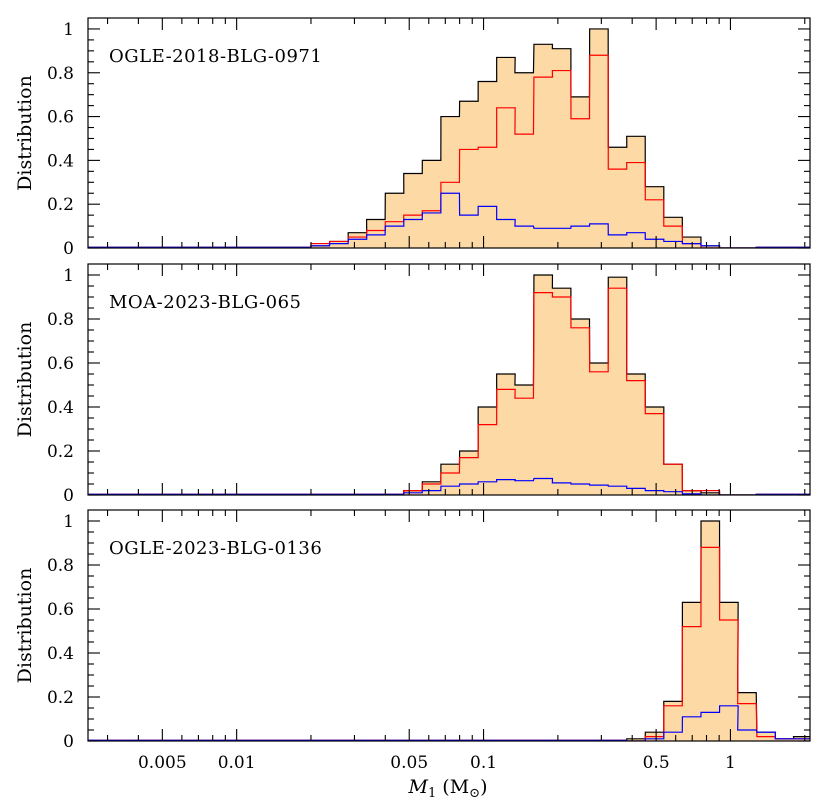 This screenshot has height=804, width=830. What do you see at coordinates (656, 763) in the screenshot?
I see `x-tick-label: 0.5` at bounding box center [656, 763].